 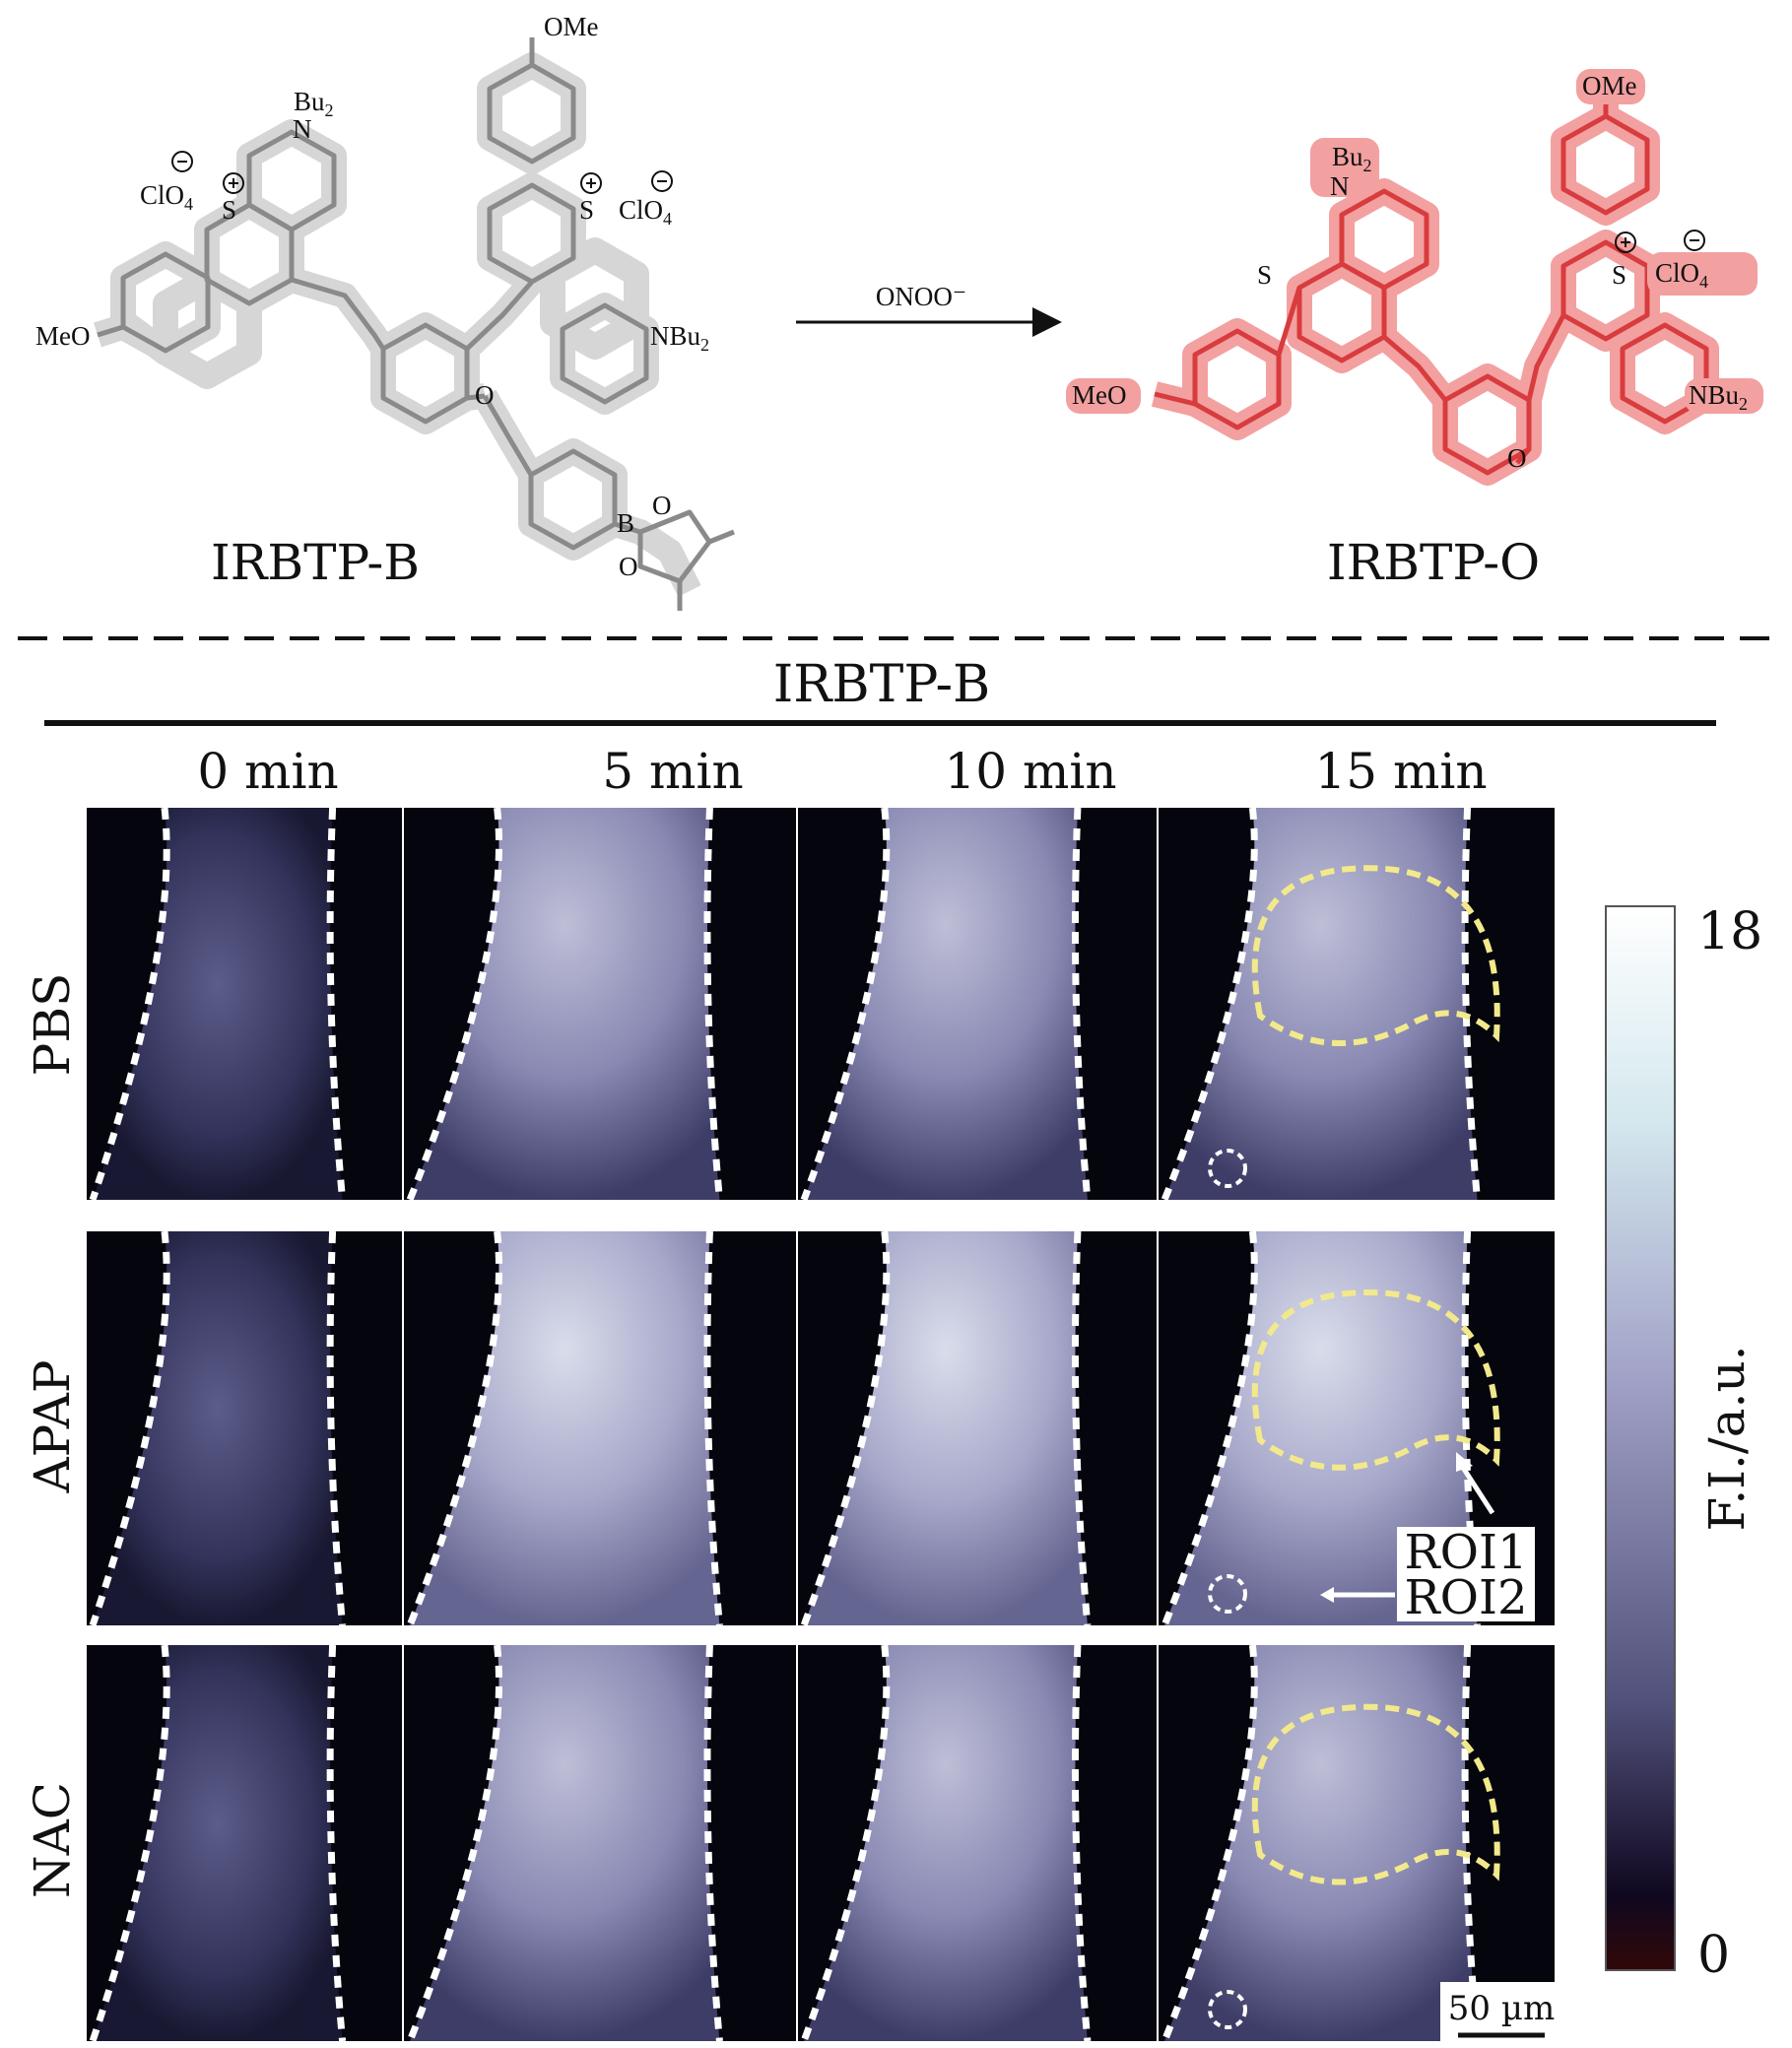 What do you see at coordinates (52, 1427) in the screenshot?
I see `row-label-apap: APAP` at bounding box center [52, 1427].